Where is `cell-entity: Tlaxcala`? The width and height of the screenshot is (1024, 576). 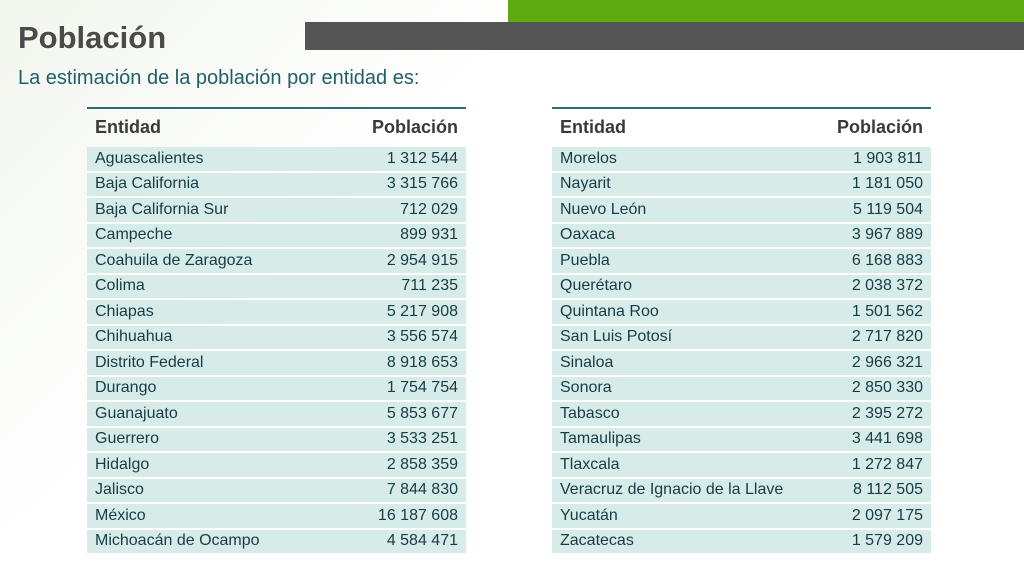
cell-entity: Tlaxcala is located at coordinates (685, 465).